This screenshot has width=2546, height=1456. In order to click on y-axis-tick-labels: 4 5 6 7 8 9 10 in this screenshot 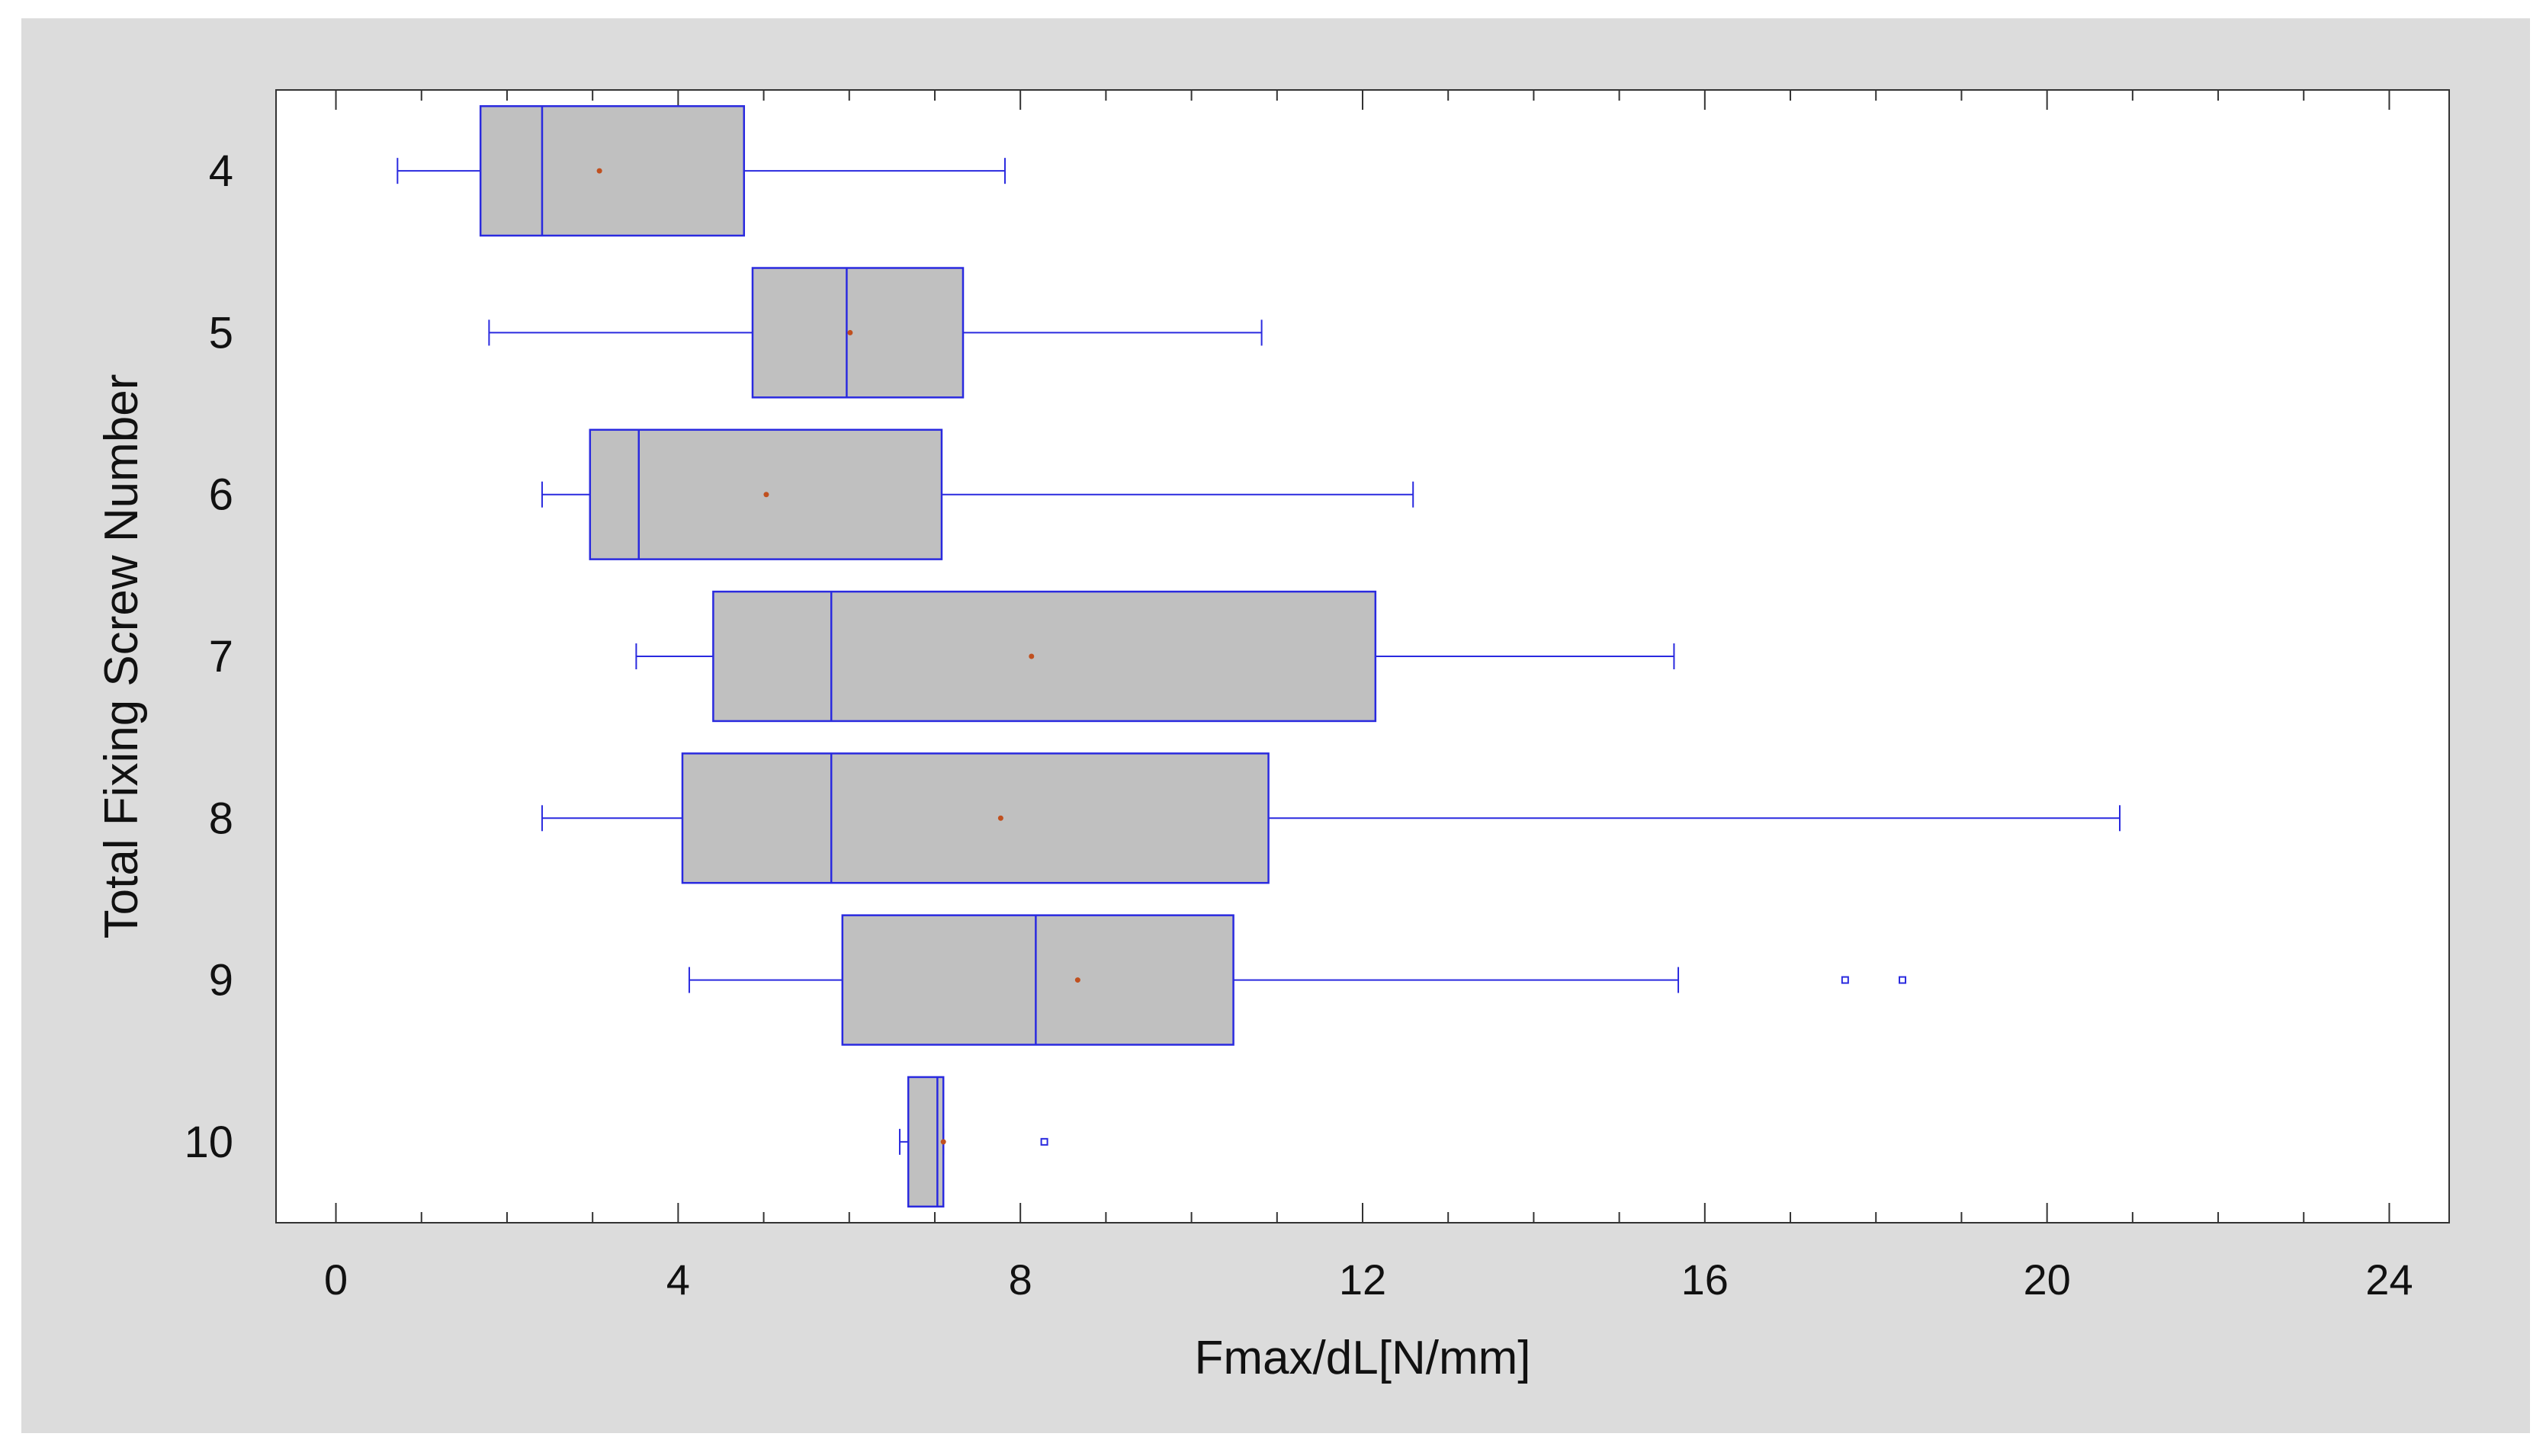, I will do `click(209, 656)`.